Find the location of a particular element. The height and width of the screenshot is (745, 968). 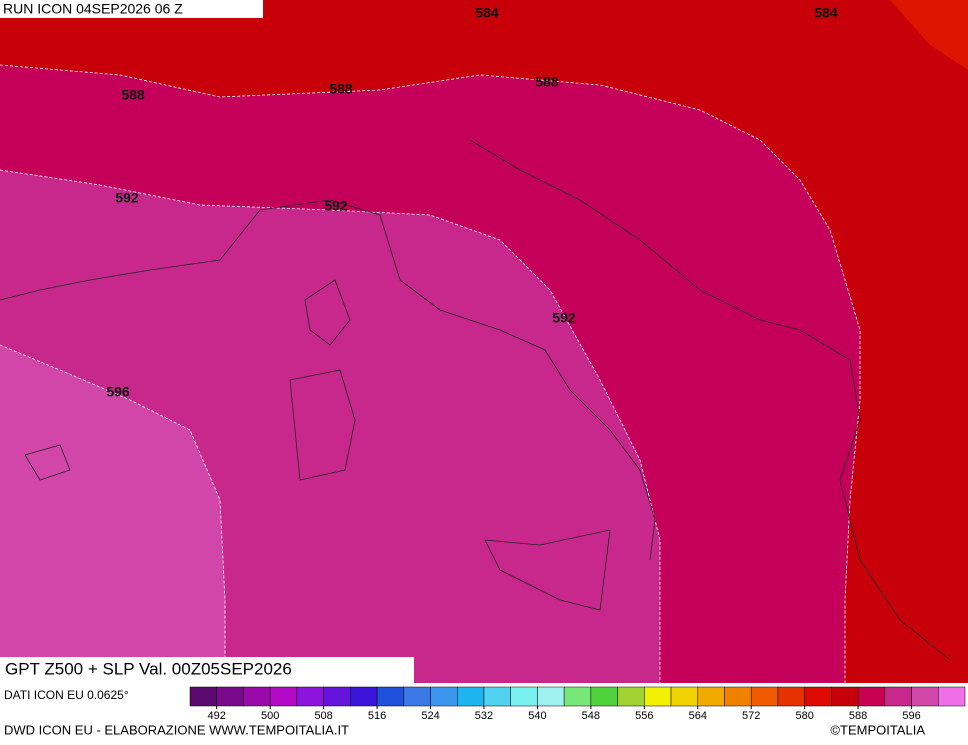

colorbar-tick-label: 580 is located at coordinates (804, 716).